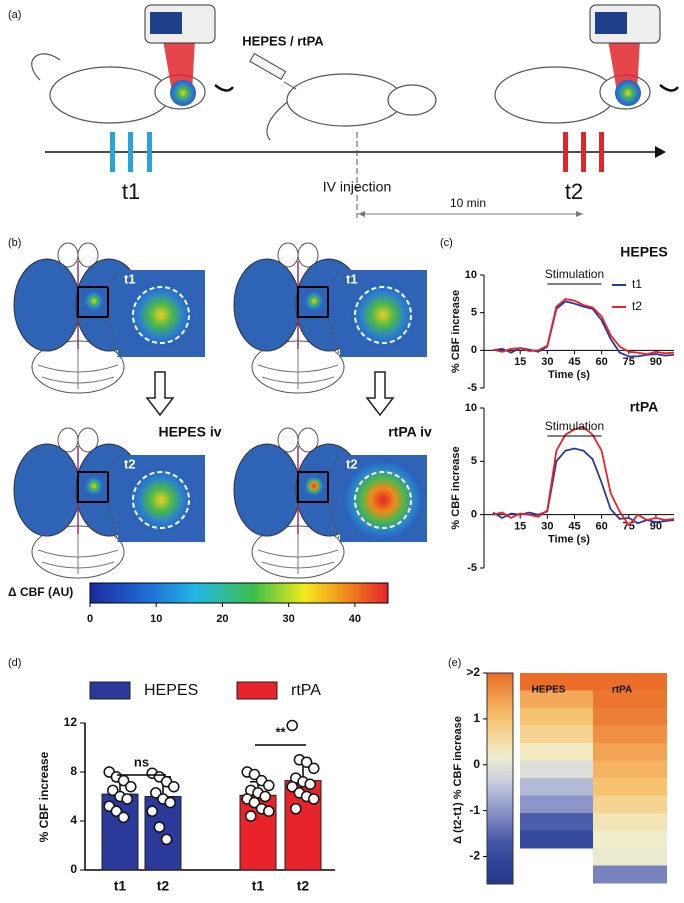  I want to click on x-tick-label: 40, so click(355, 619).